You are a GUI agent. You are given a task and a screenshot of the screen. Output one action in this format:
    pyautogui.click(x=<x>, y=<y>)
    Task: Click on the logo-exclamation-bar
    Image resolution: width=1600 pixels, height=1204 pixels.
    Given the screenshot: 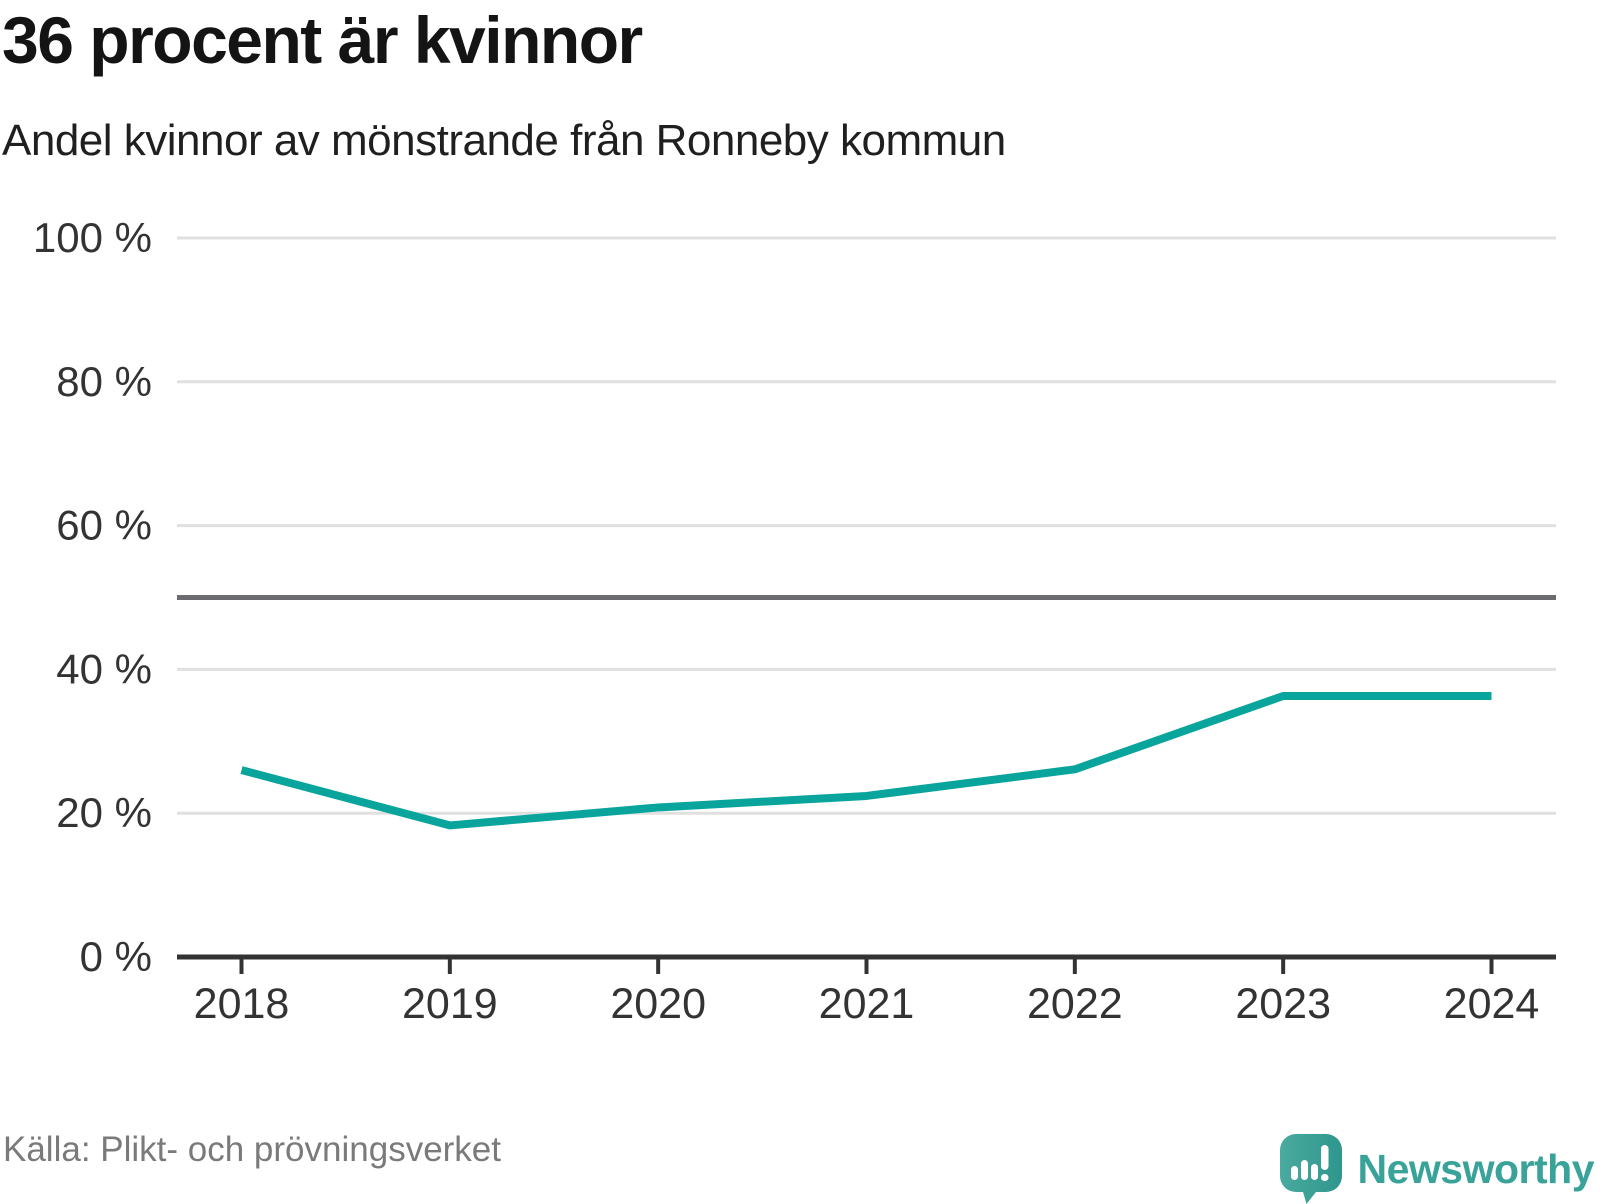 What is the action you would take?
    pyautogui.click(x=1324, y=1157)
    